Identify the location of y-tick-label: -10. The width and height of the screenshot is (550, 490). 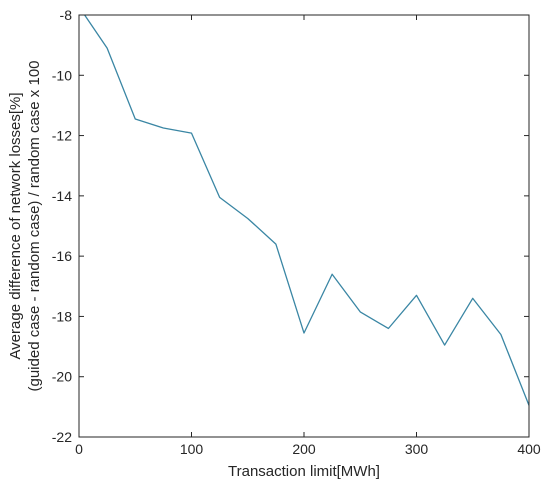
(62, 75).